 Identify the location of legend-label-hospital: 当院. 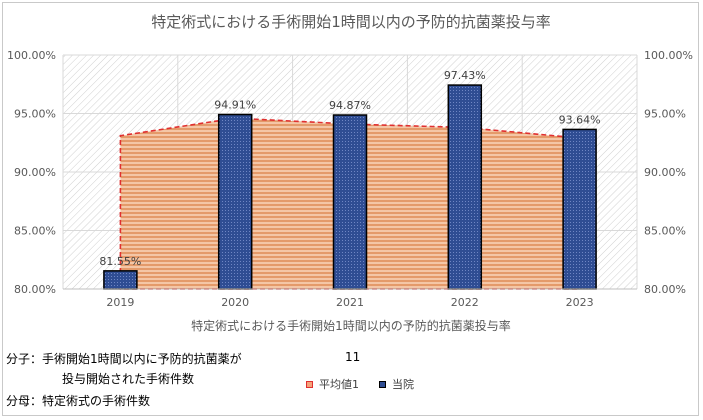
(403, 384).